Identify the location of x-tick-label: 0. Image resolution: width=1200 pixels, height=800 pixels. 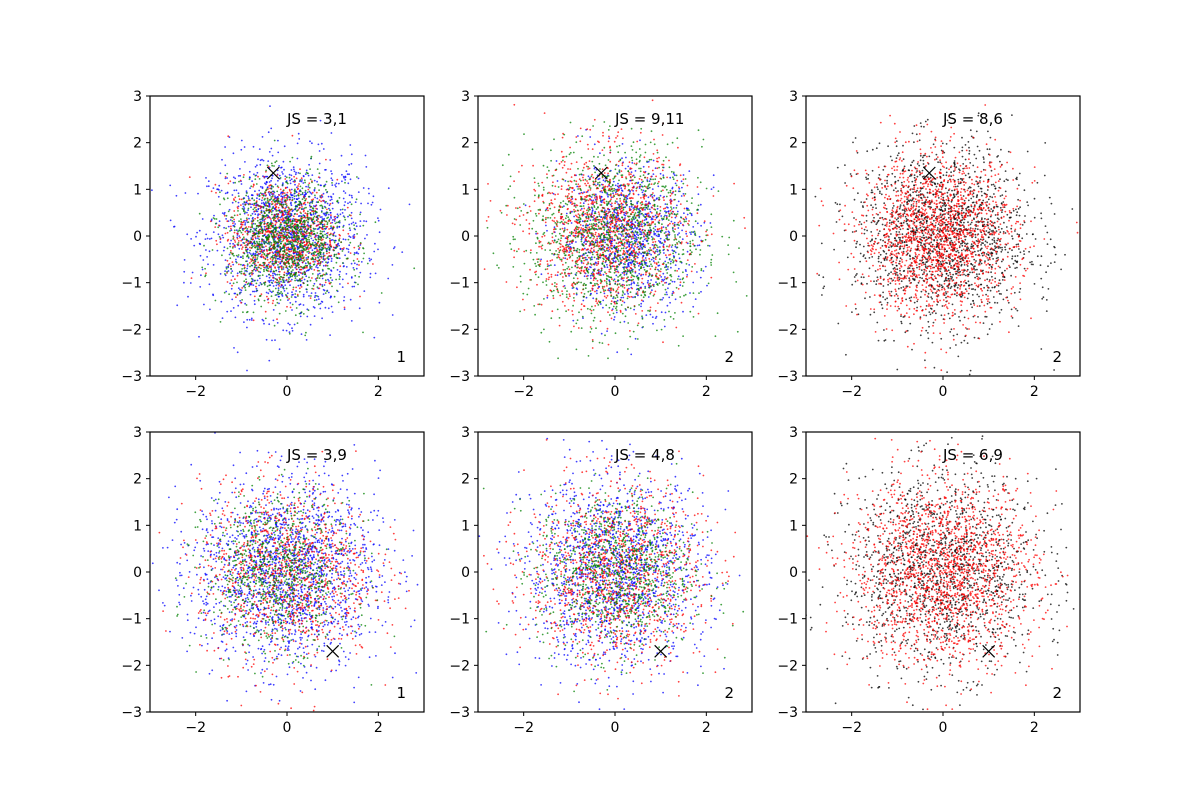
(287, 392).